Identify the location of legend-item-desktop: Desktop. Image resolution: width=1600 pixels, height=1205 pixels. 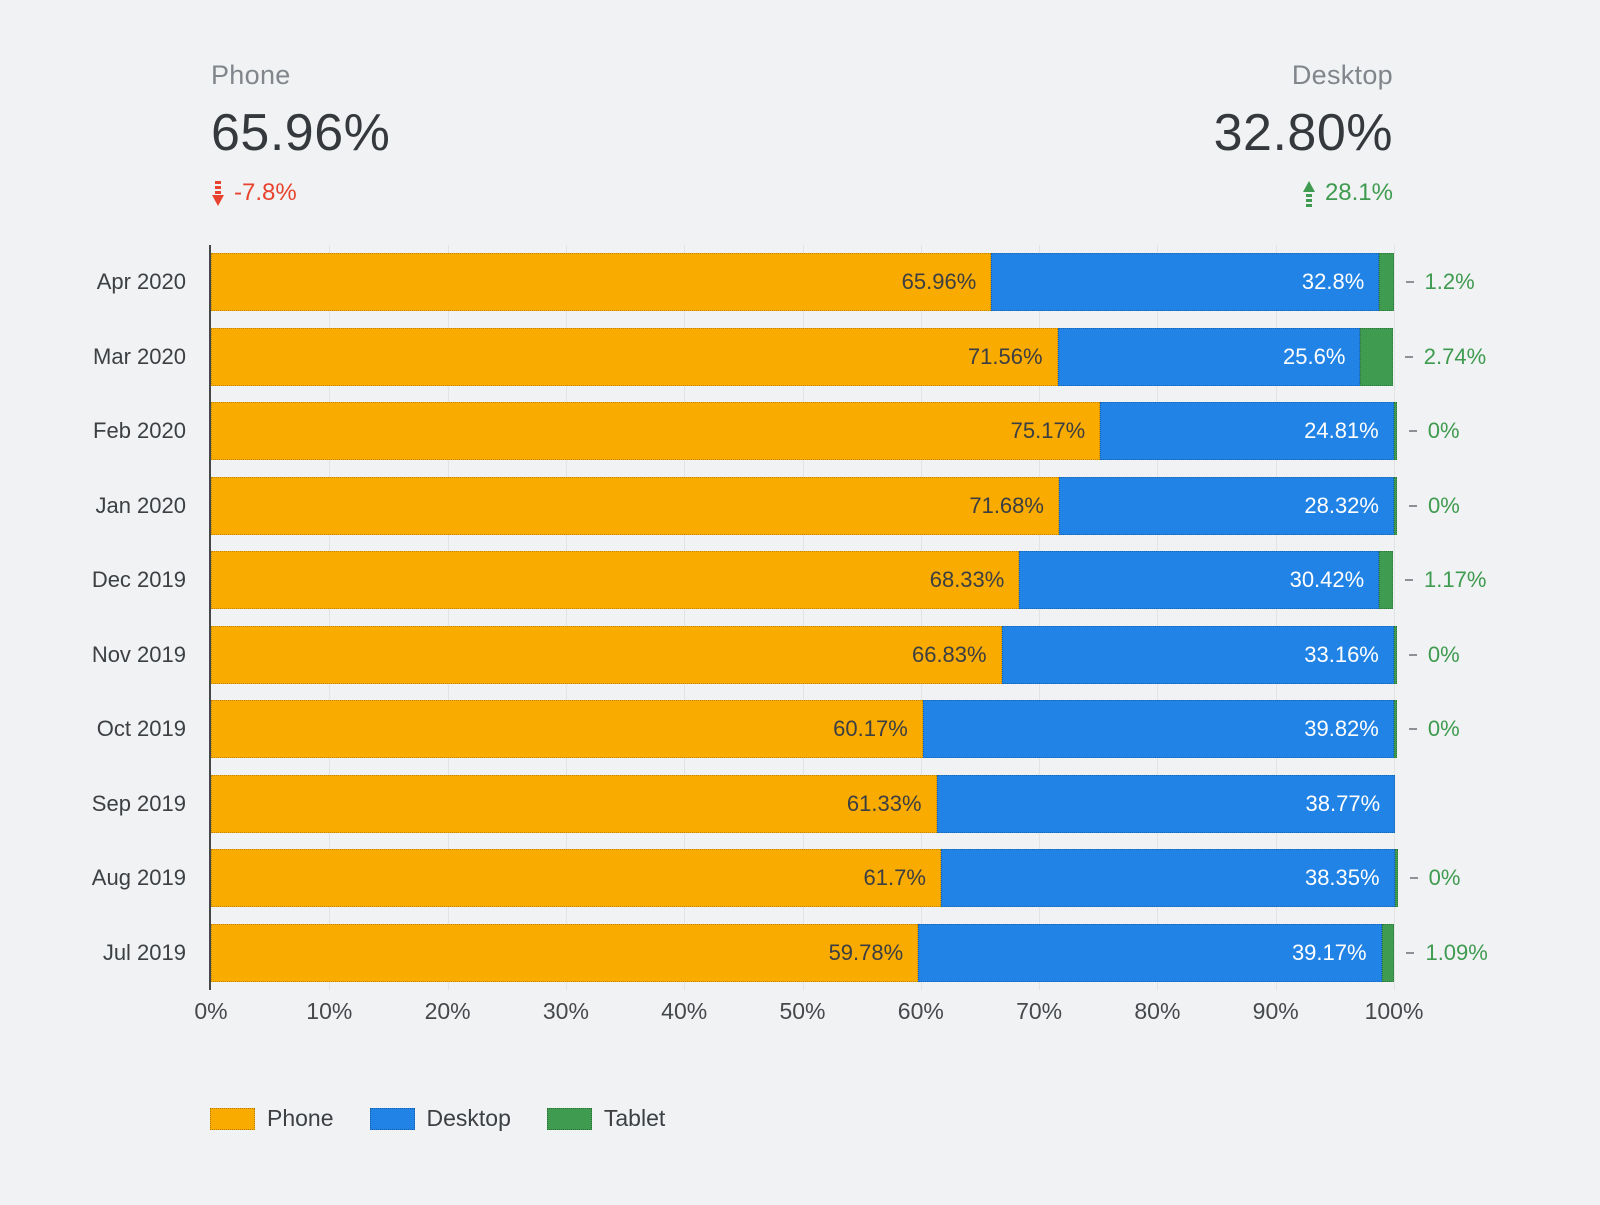
(440, 1118).